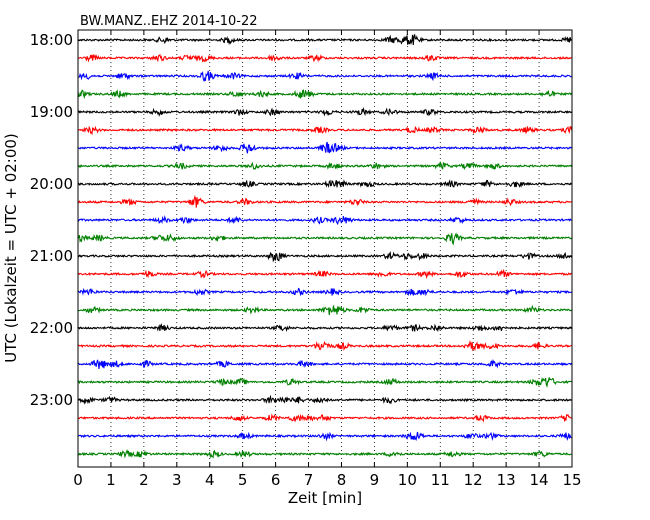  I want to click on y-tick-label-4: 22:00, so click(51, 328).